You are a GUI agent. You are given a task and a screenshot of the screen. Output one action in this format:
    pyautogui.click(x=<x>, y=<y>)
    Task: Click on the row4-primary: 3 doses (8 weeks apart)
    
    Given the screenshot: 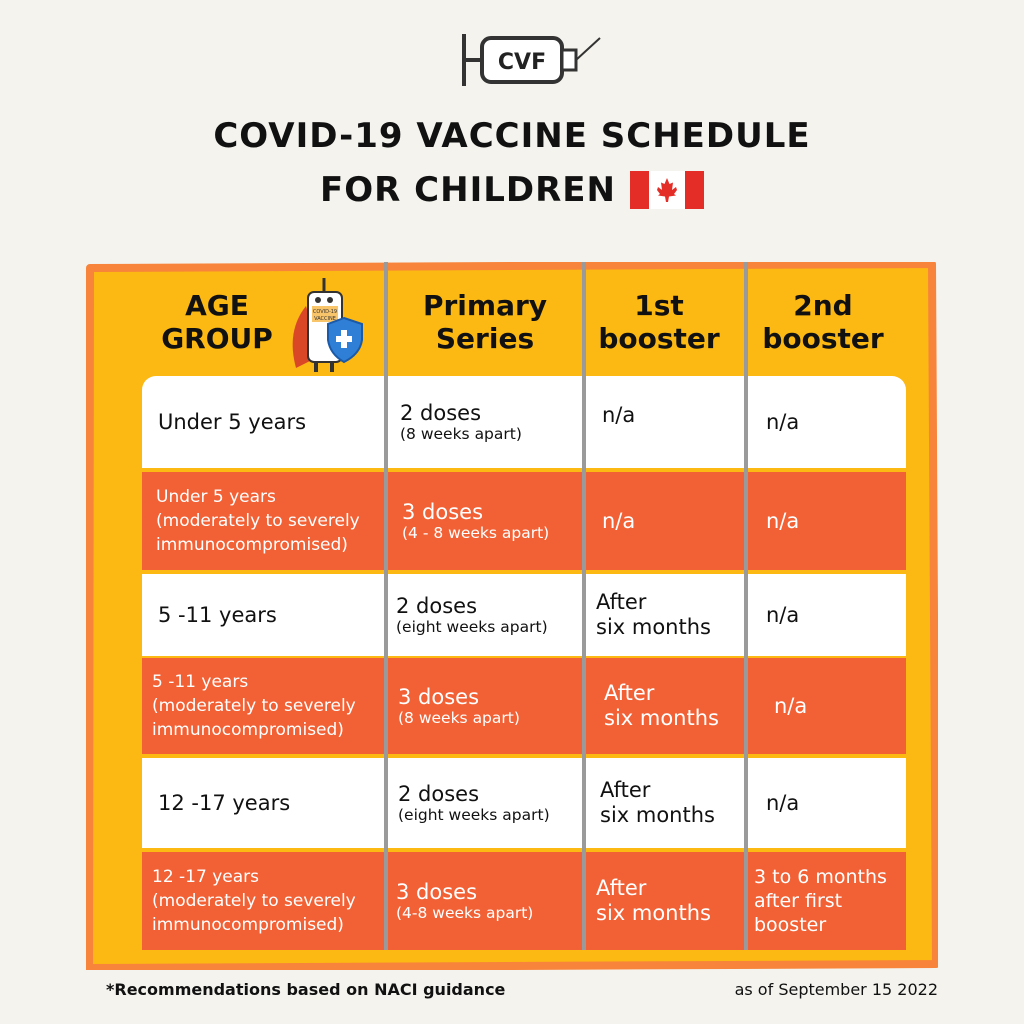 What is the action you would take?
    pyautogui.click(x=485, y=706)
    